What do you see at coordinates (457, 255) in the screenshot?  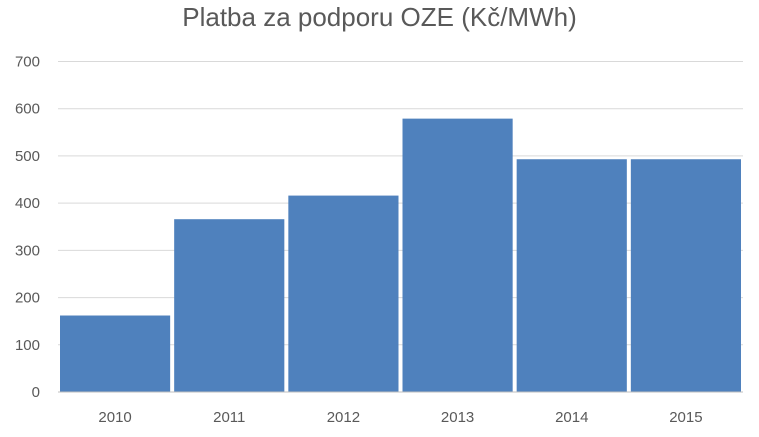 I see `bar-2013` at bounding box center [457, 255].